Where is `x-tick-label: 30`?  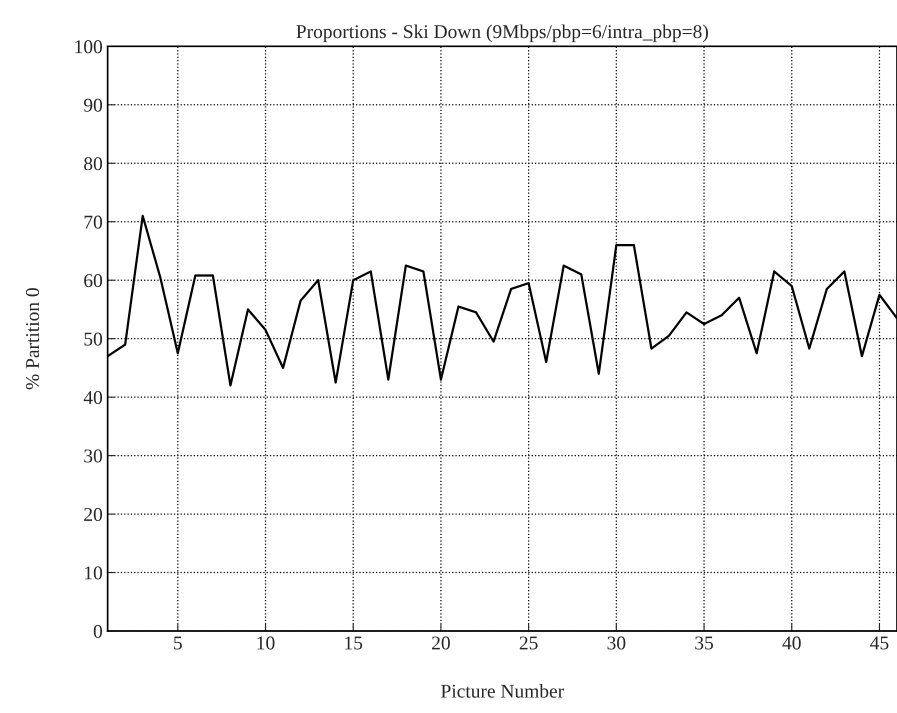
x-tick-label: 30 is located at coordinates (617, 643).